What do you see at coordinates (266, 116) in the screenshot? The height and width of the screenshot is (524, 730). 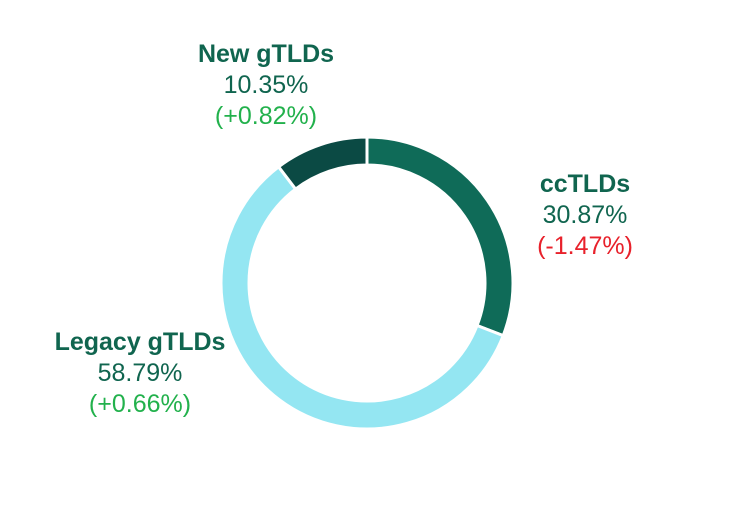 I see `slice-change-new-gtlds: (+0.82%)` at bounding box center [266, 116].